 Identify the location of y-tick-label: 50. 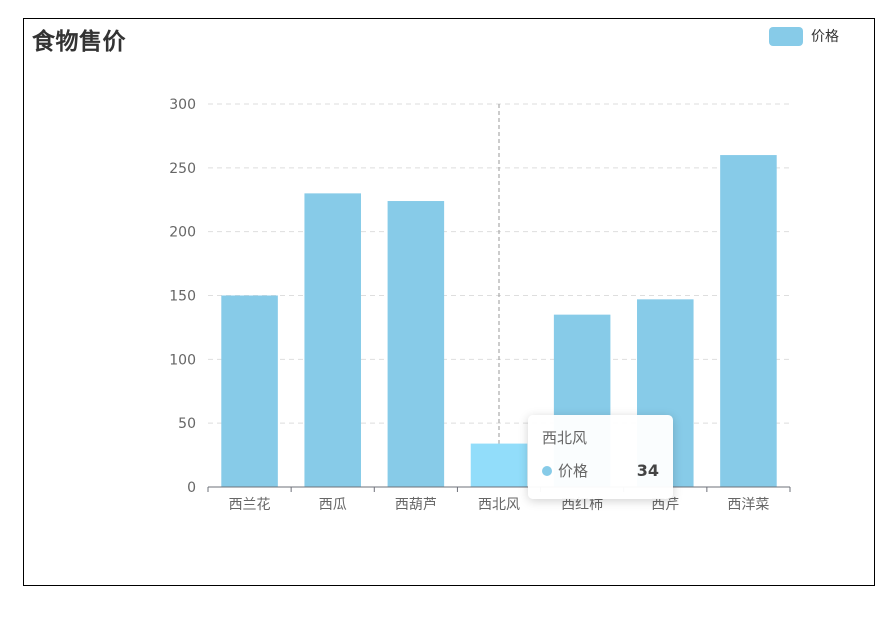
(187, 424).